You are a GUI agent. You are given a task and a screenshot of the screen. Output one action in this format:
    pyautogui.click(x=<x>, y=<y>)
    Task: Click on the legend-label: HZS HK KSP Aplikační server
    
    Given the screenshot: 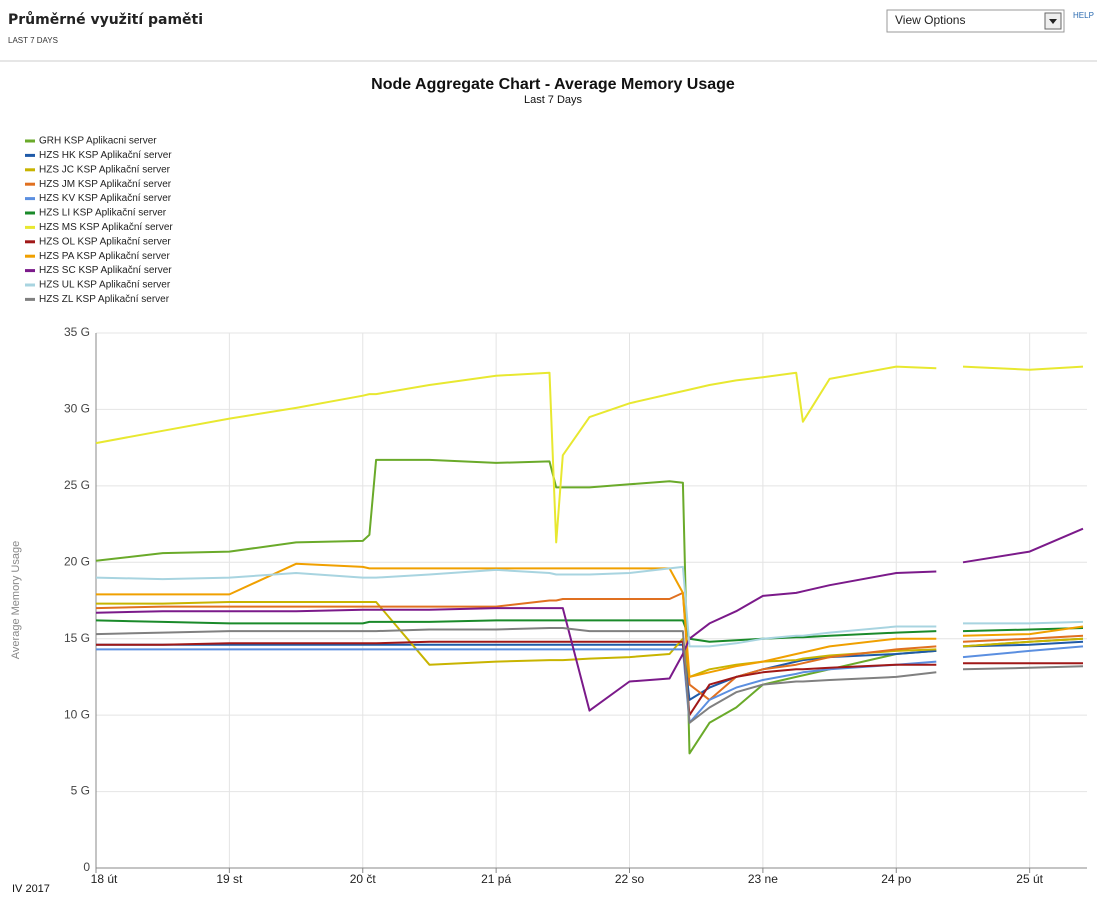 What is the action you would take?
    pyautogui.click(x=105, y=155)
    